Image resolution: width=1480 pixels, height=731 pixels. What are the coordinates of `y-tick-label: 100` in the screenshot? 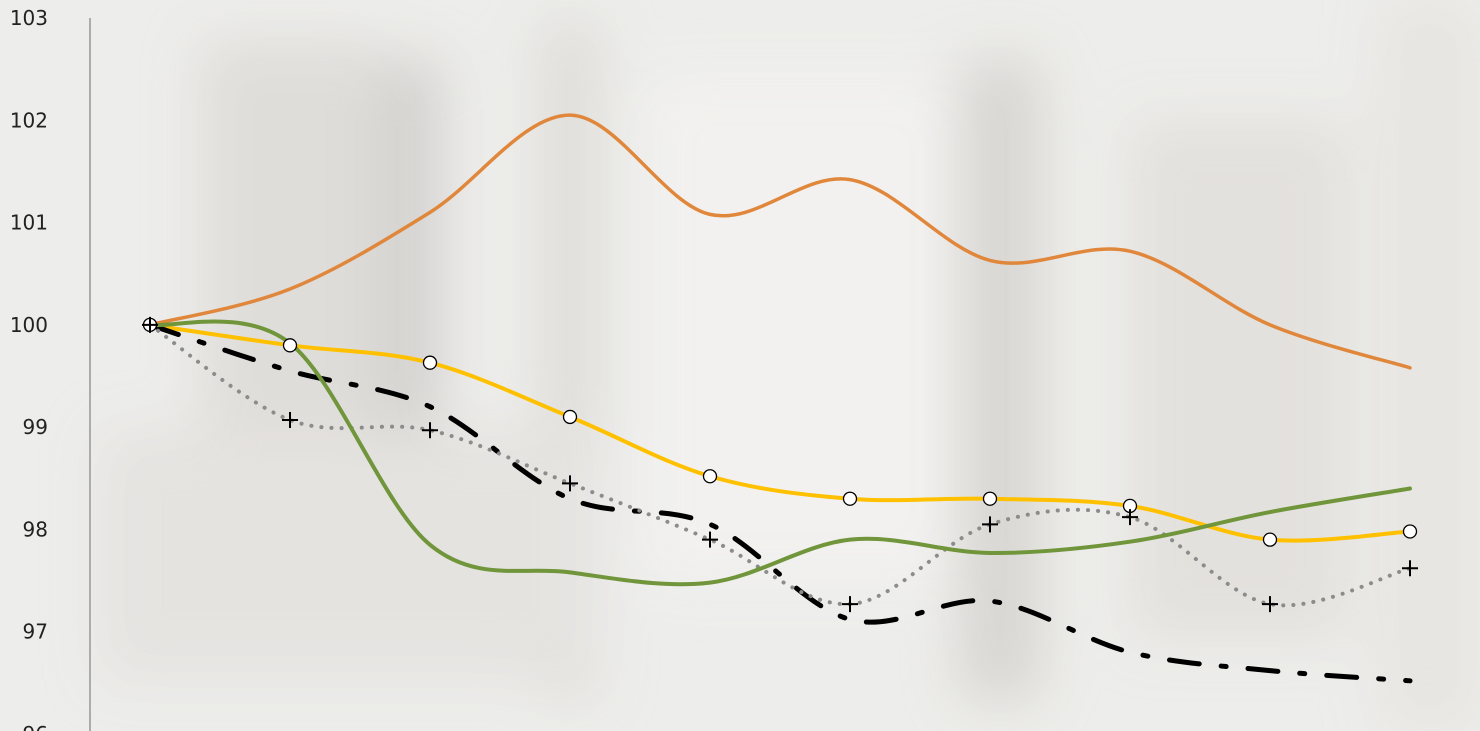 It's located at (29, 325).